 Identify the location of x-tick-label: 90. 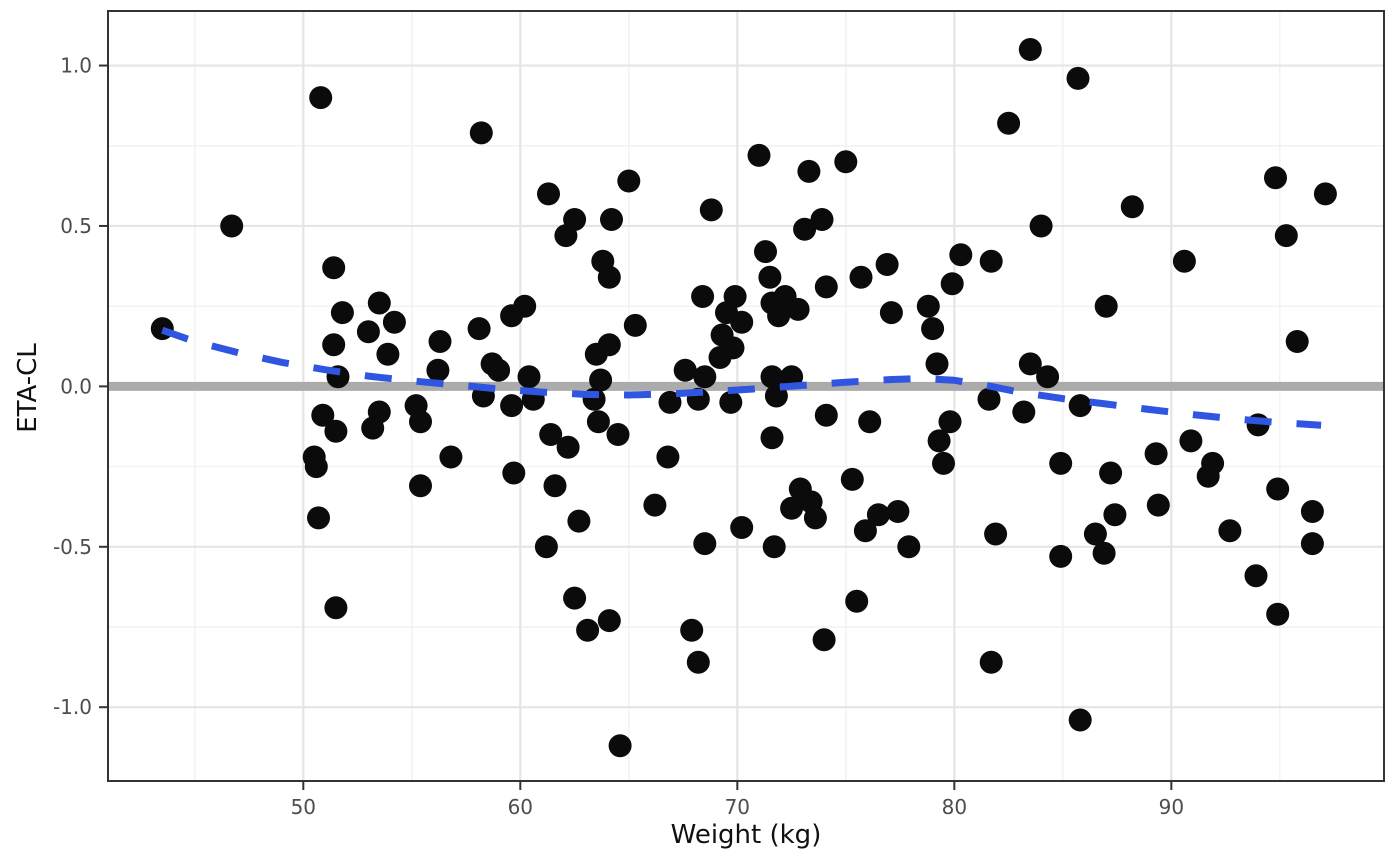
(1171, 807).